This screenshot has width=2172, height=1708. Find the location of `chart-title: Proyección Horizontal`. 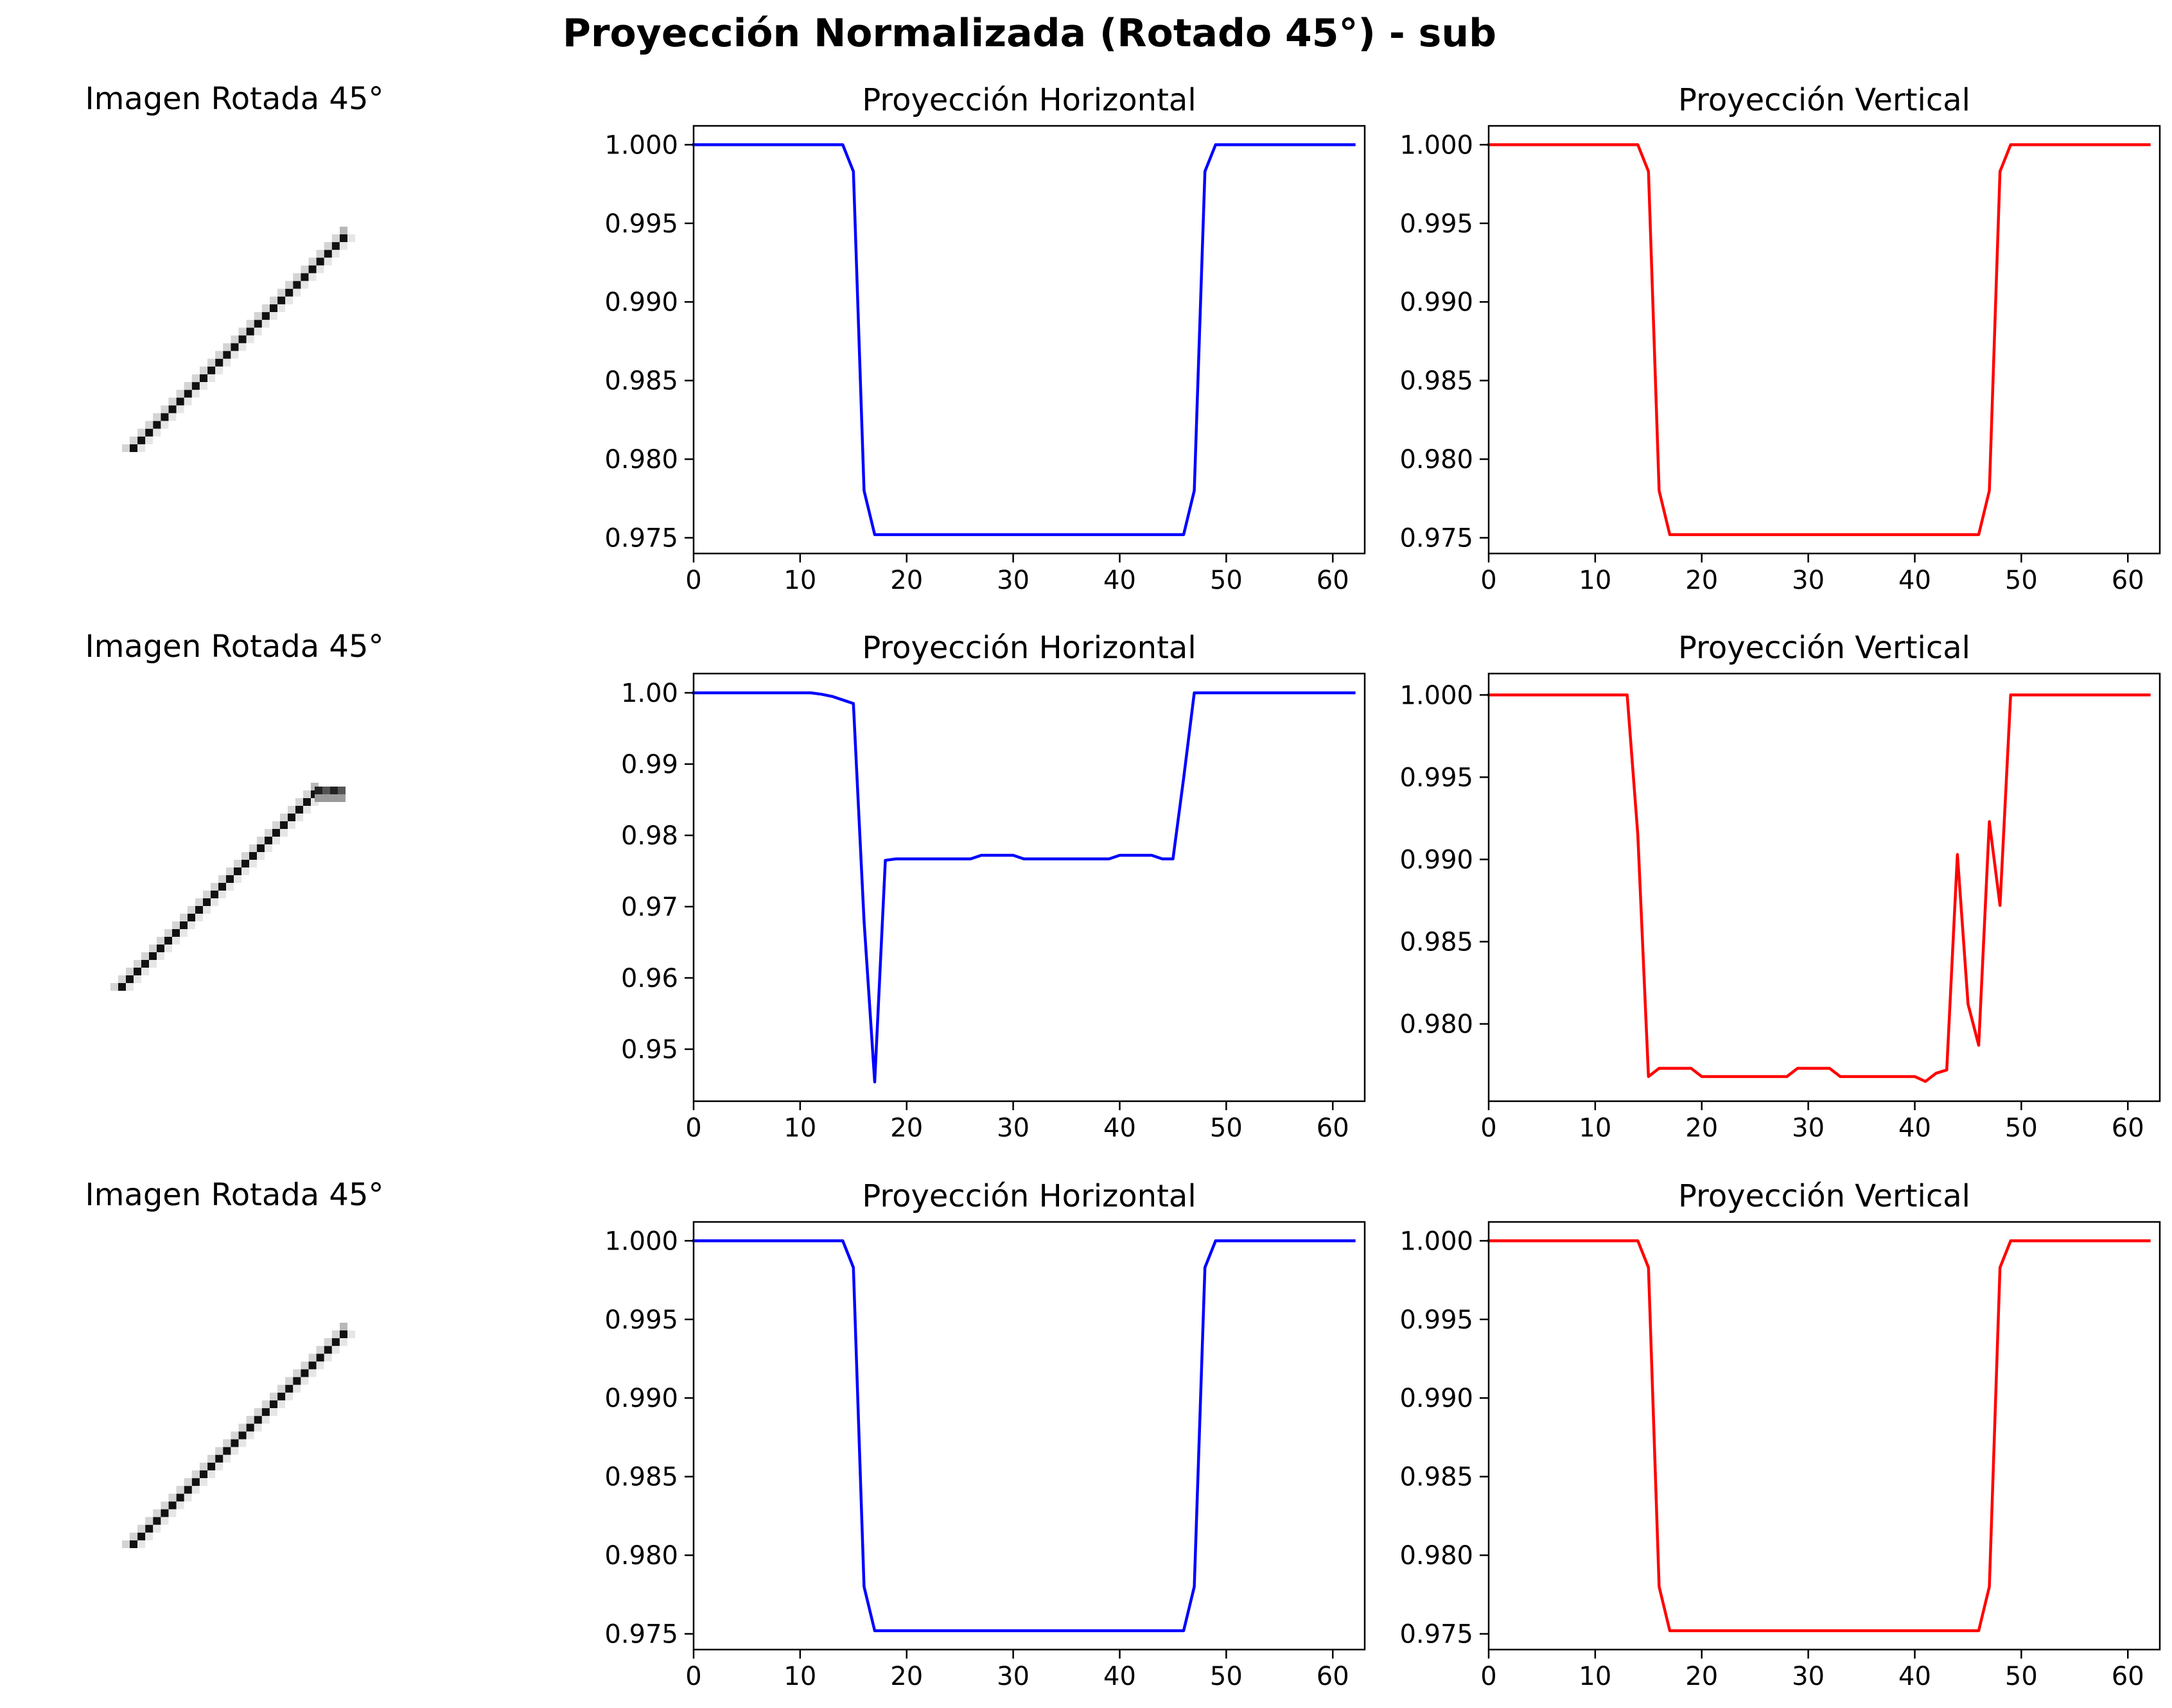

chart-title: Proyección Horizontal is located at coordinates (1029, 648).